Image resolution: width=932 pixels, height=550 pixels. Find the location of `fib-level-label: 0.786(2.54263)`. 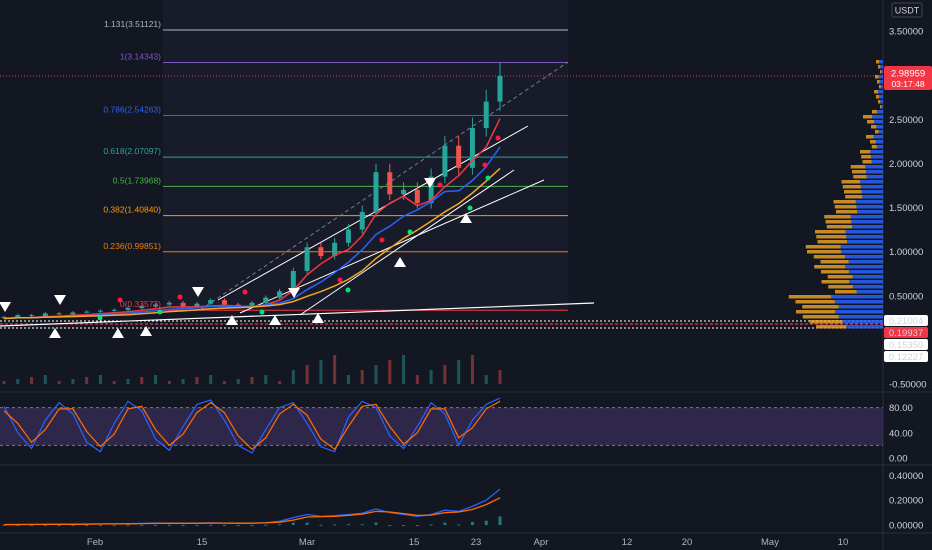

fib-level-label: 0.786(2.54263) is located at coordinates (132, 109).